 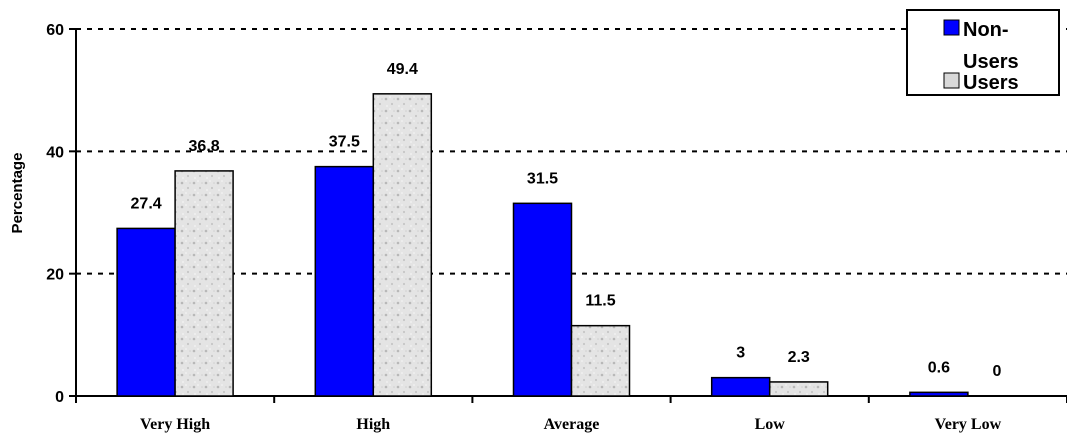 I want to click on y-axis-title: Percentage, so click(x=17, y=193).